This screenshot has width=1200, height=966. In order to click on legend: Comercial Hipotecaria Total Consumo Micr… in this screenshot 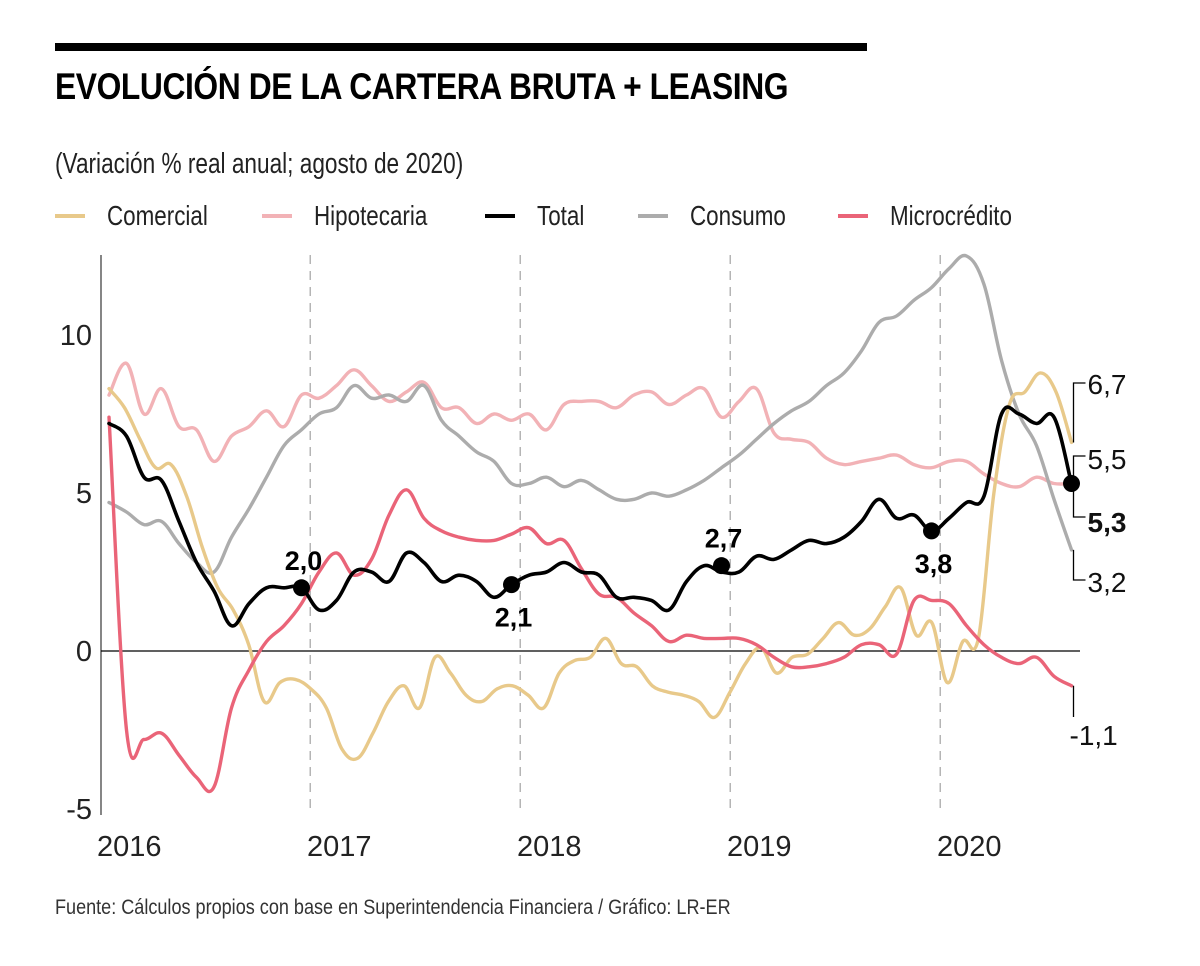, I will do `click(605, 216)`.